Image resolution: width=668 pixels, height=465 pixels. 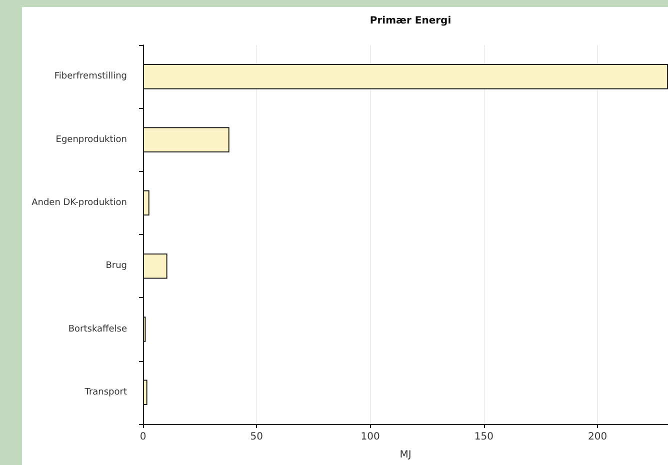 What do you see at coordinates (106, 392) in the screenshot?
I see `y-tick-label: Transport` at bounding box center [106, 392].